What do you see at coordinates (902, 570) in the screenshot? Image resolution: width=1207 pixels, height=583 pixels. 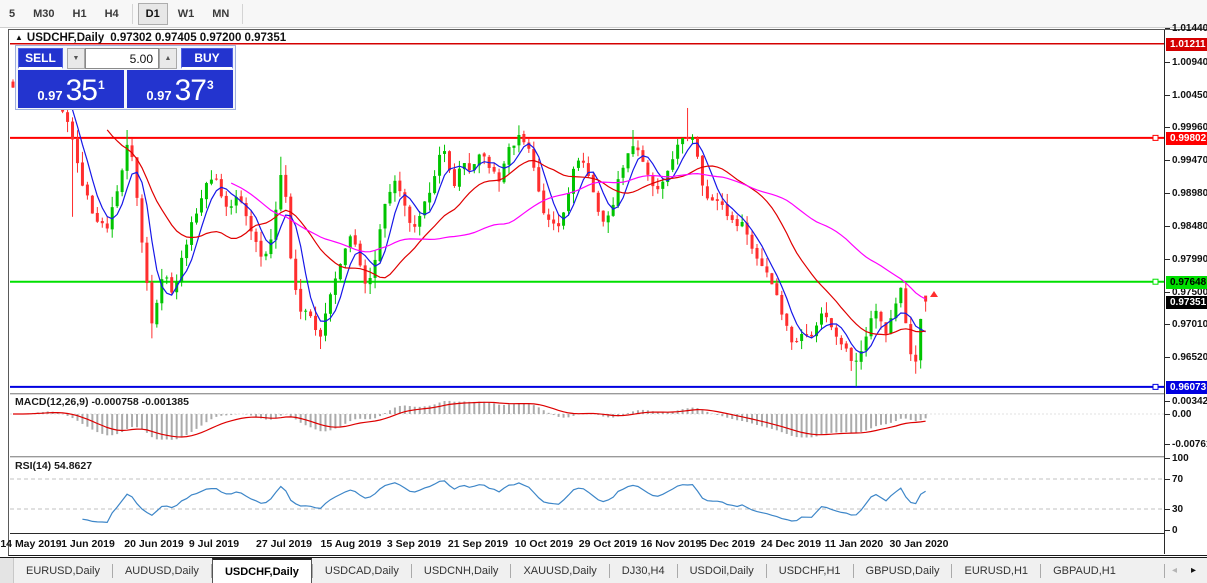 I see `chart-tab-gbpusd-daily: GBPUSD,Daily` at bounding box center [902, 570].